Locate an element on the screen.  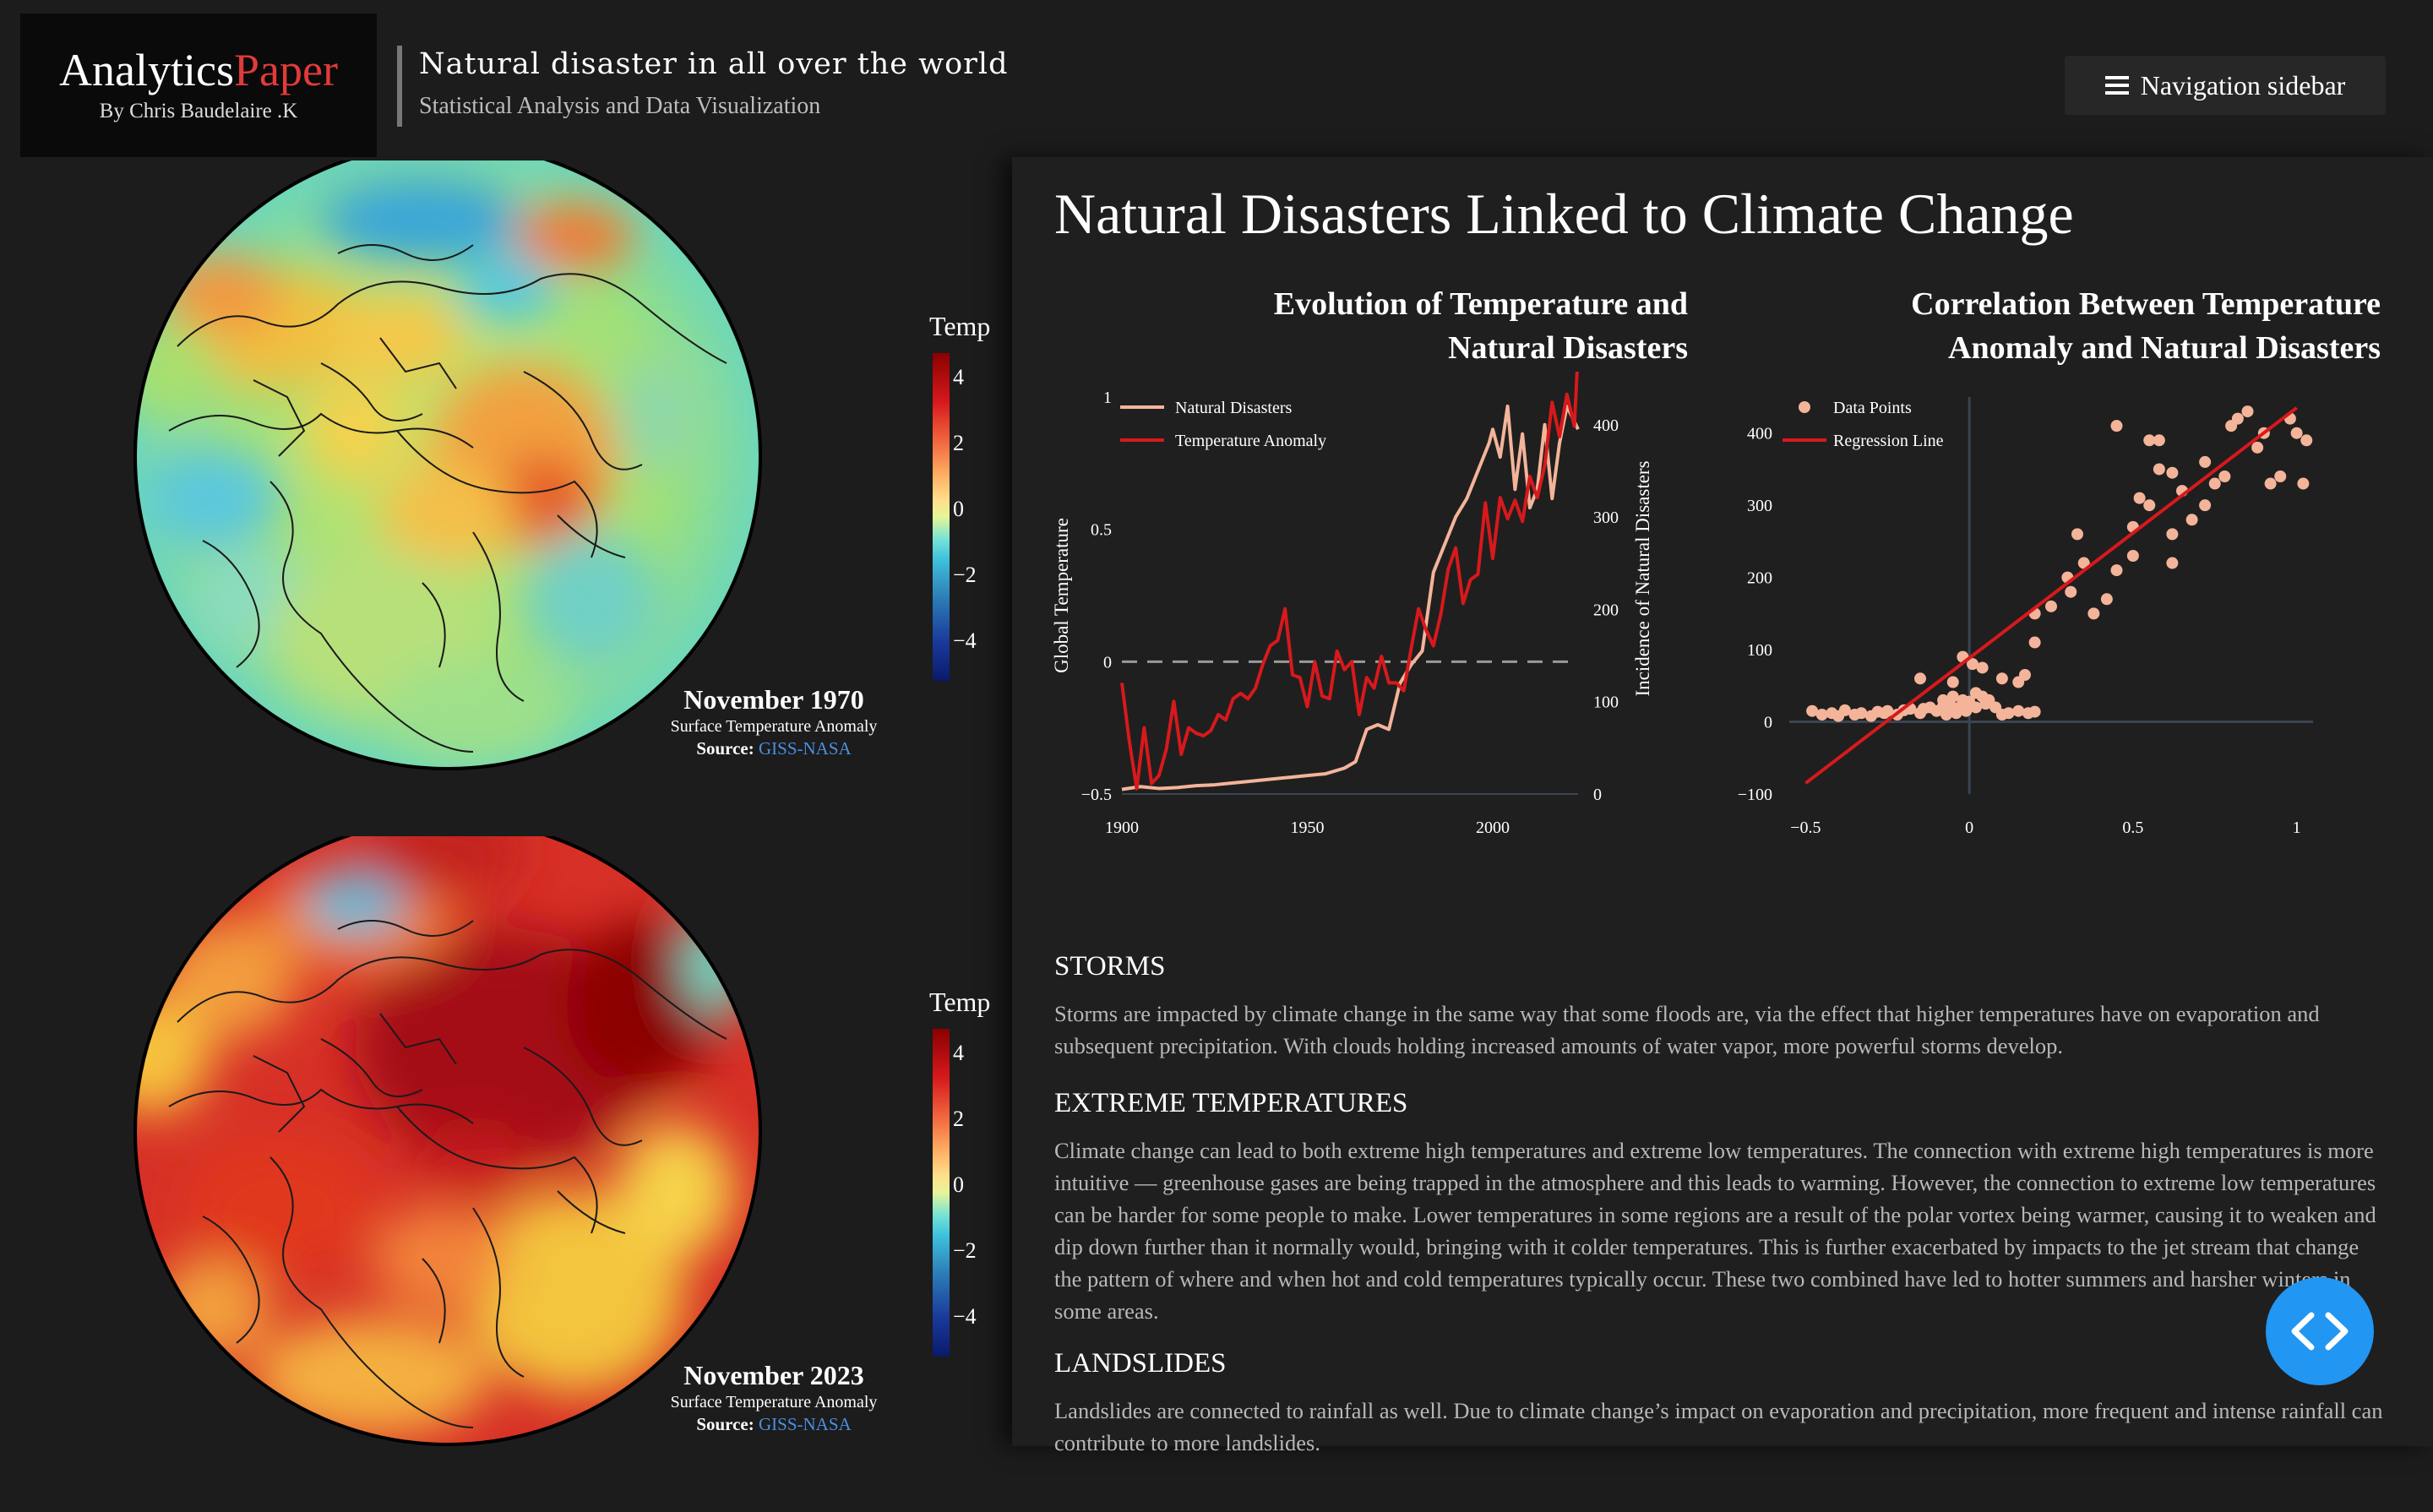
code-toggle-button is located at coordinates (2320, 1331).